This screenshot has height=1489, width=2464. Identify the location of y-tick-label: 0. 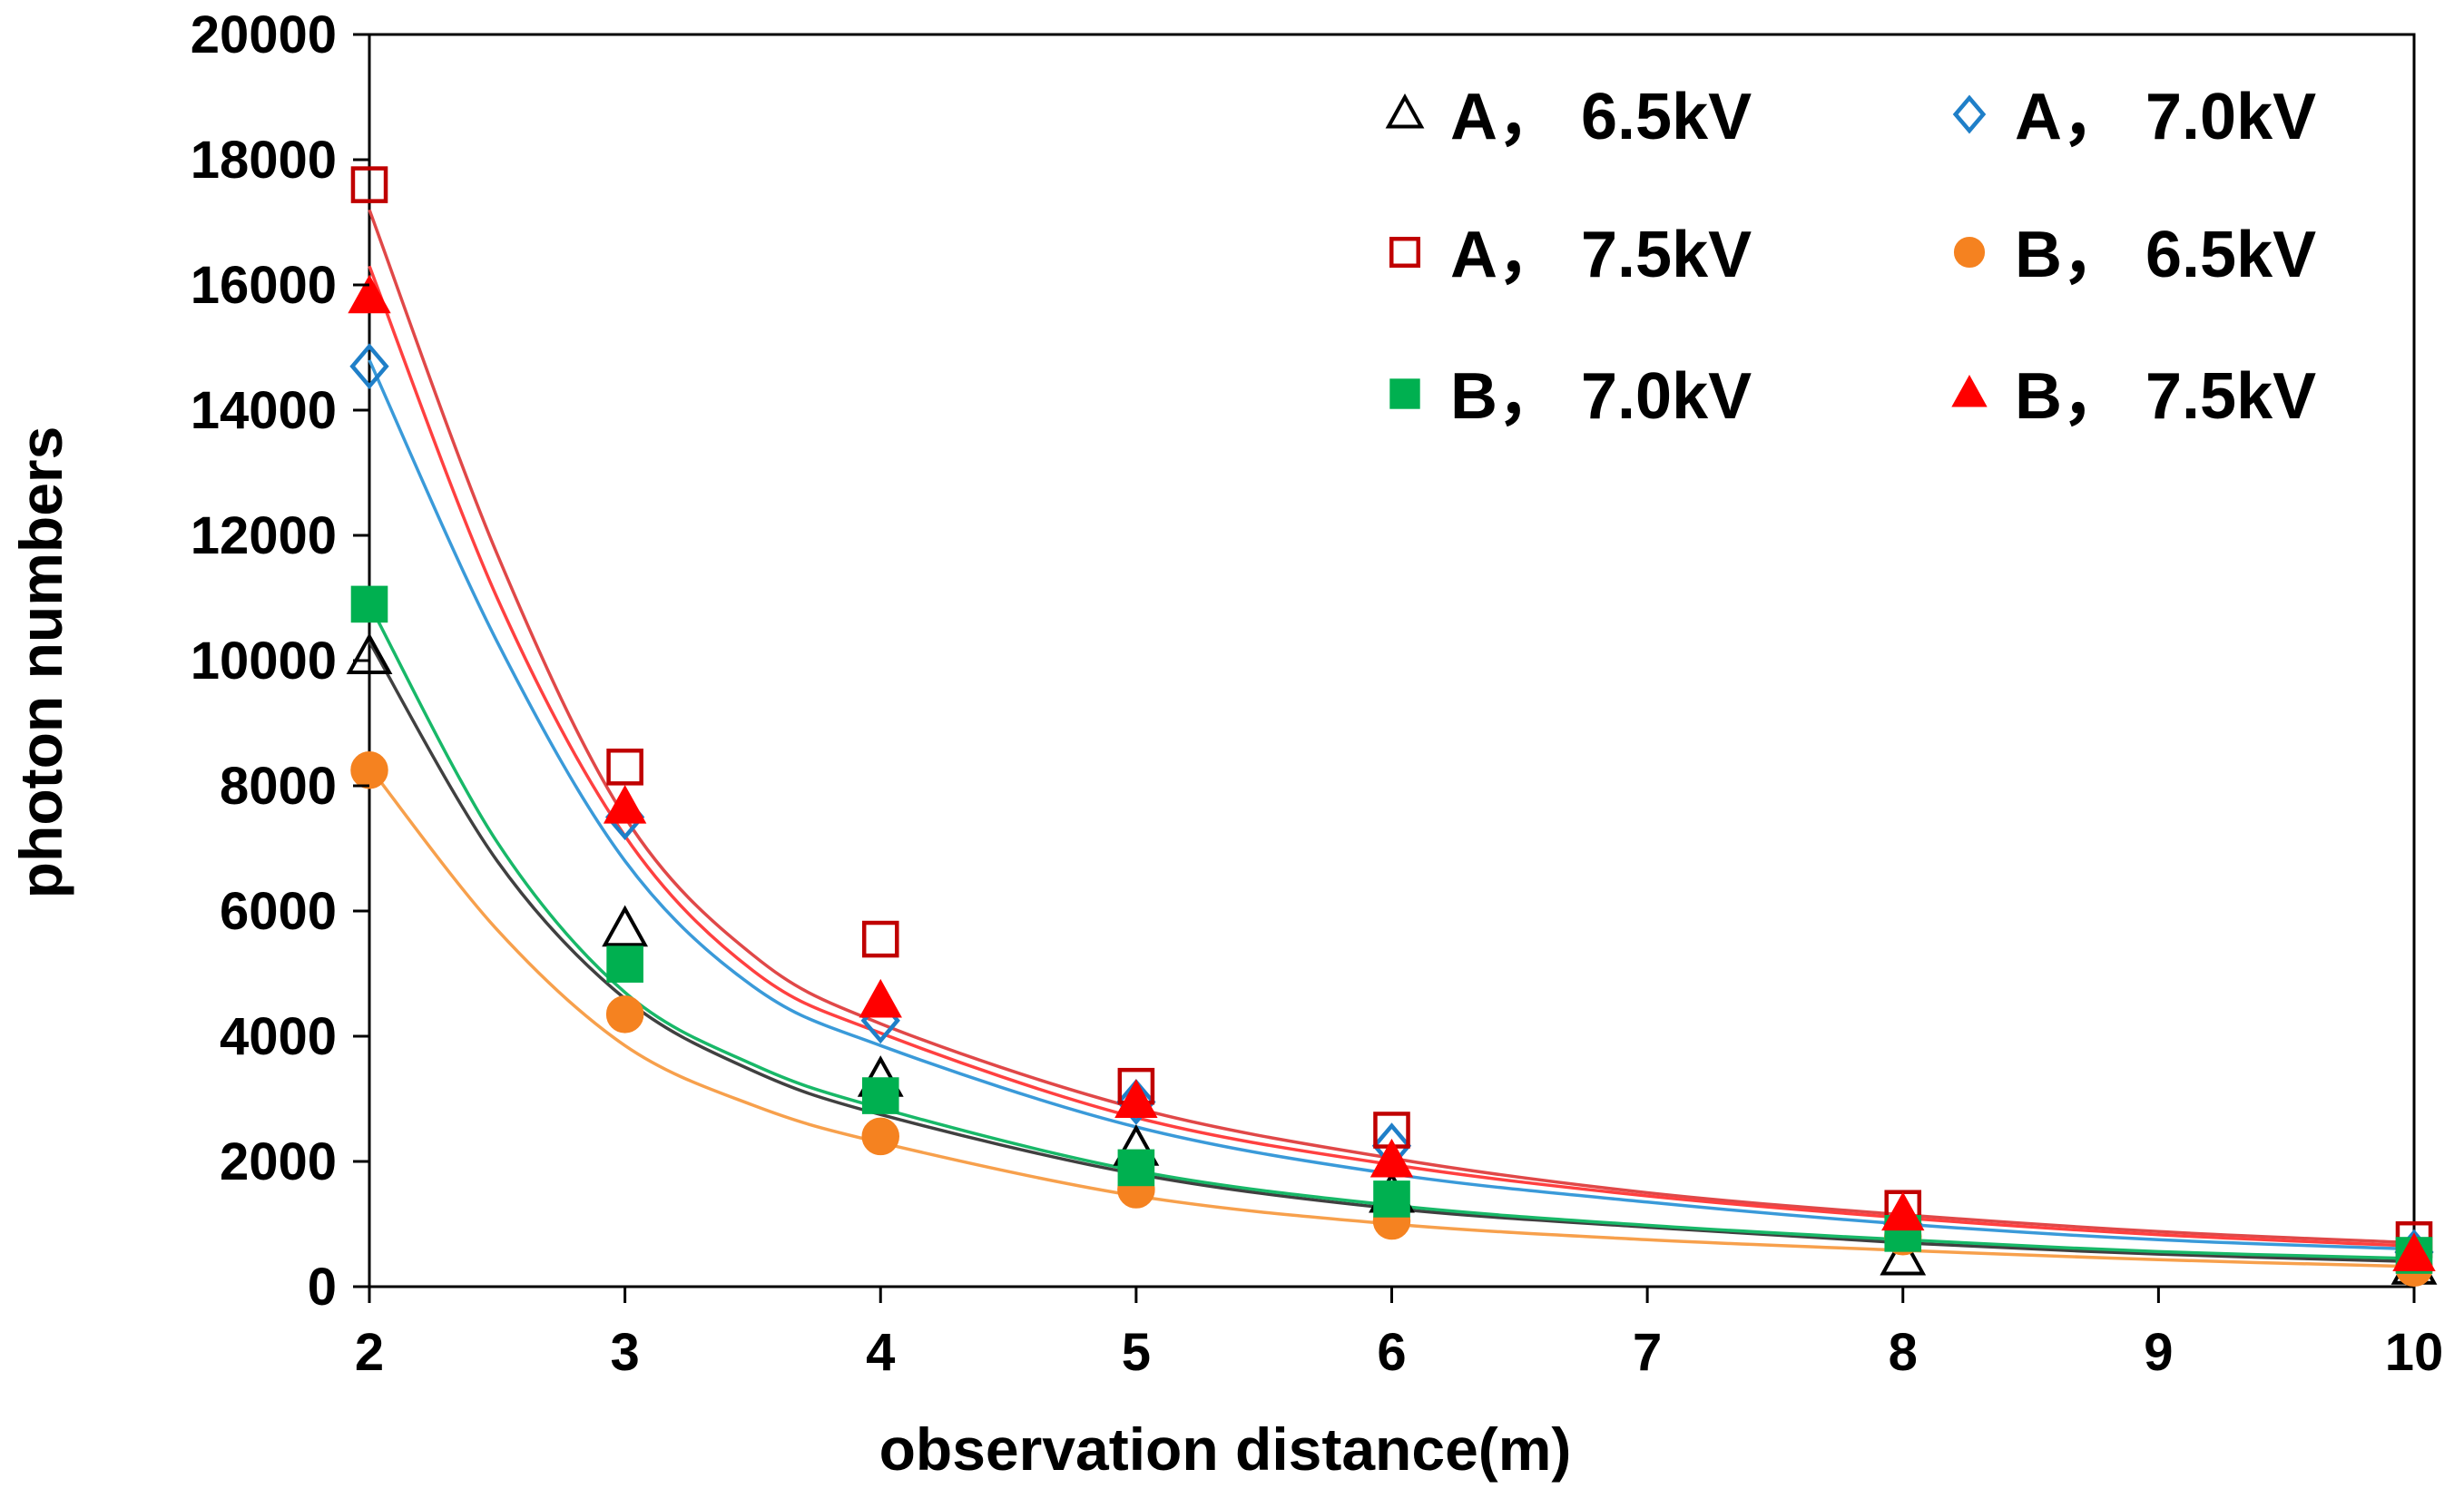
(322, 1287).